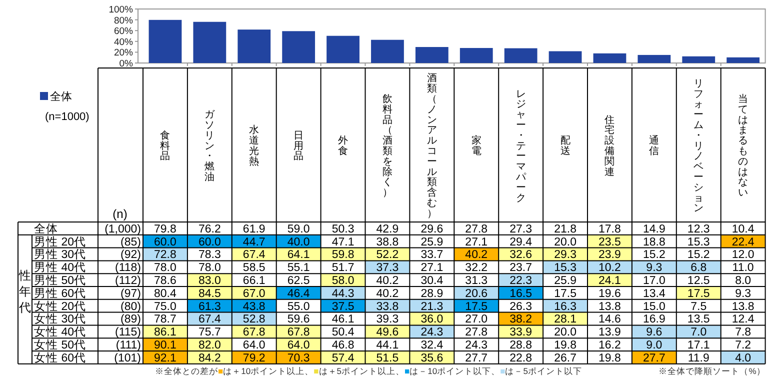 The image size is (777, 389). What do you see at coordinates (431, 146) in the screenshot?
I see `category-label: 酒類（ノンアルコール類含む）` at bounding box center [431, 146].